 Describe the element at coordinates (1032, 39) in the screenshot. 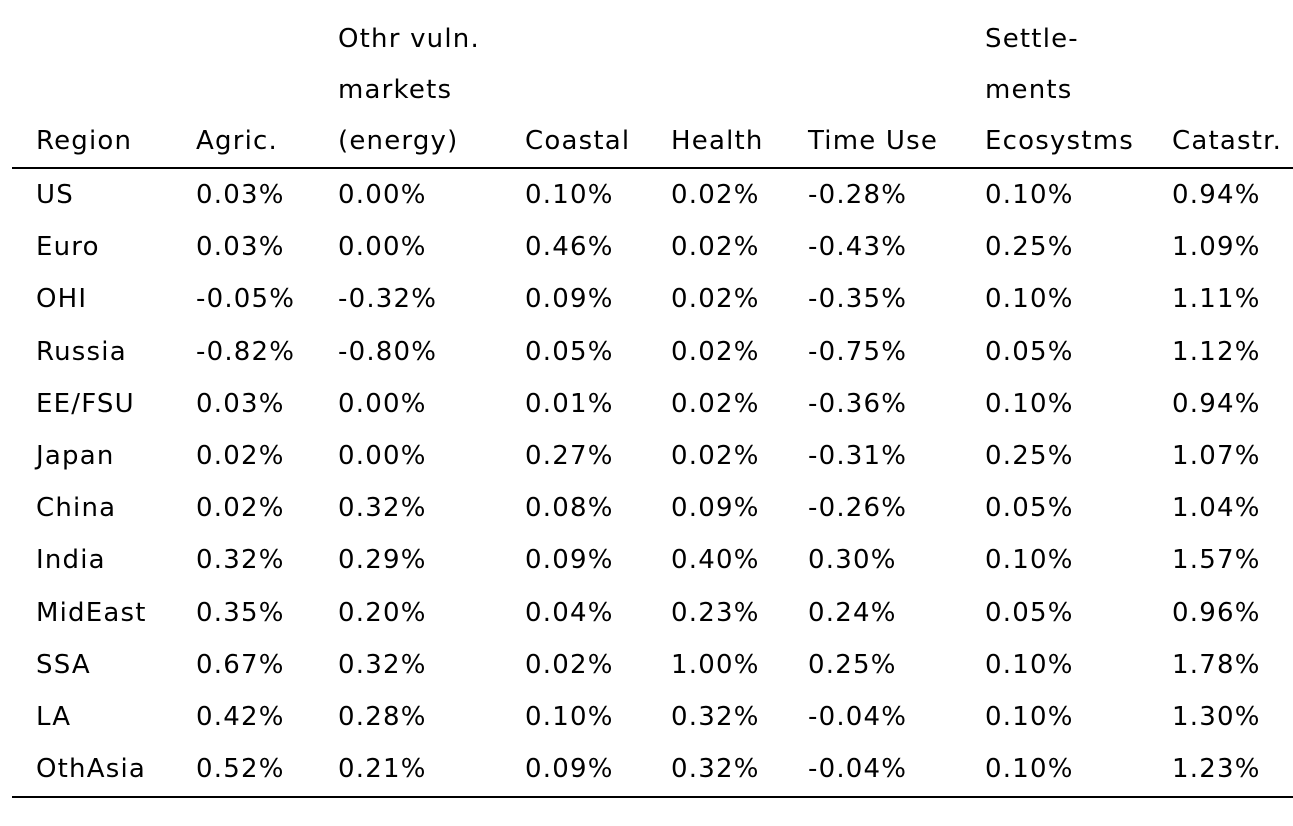

I see `header-settlements-line-1: Settle-` at that location.